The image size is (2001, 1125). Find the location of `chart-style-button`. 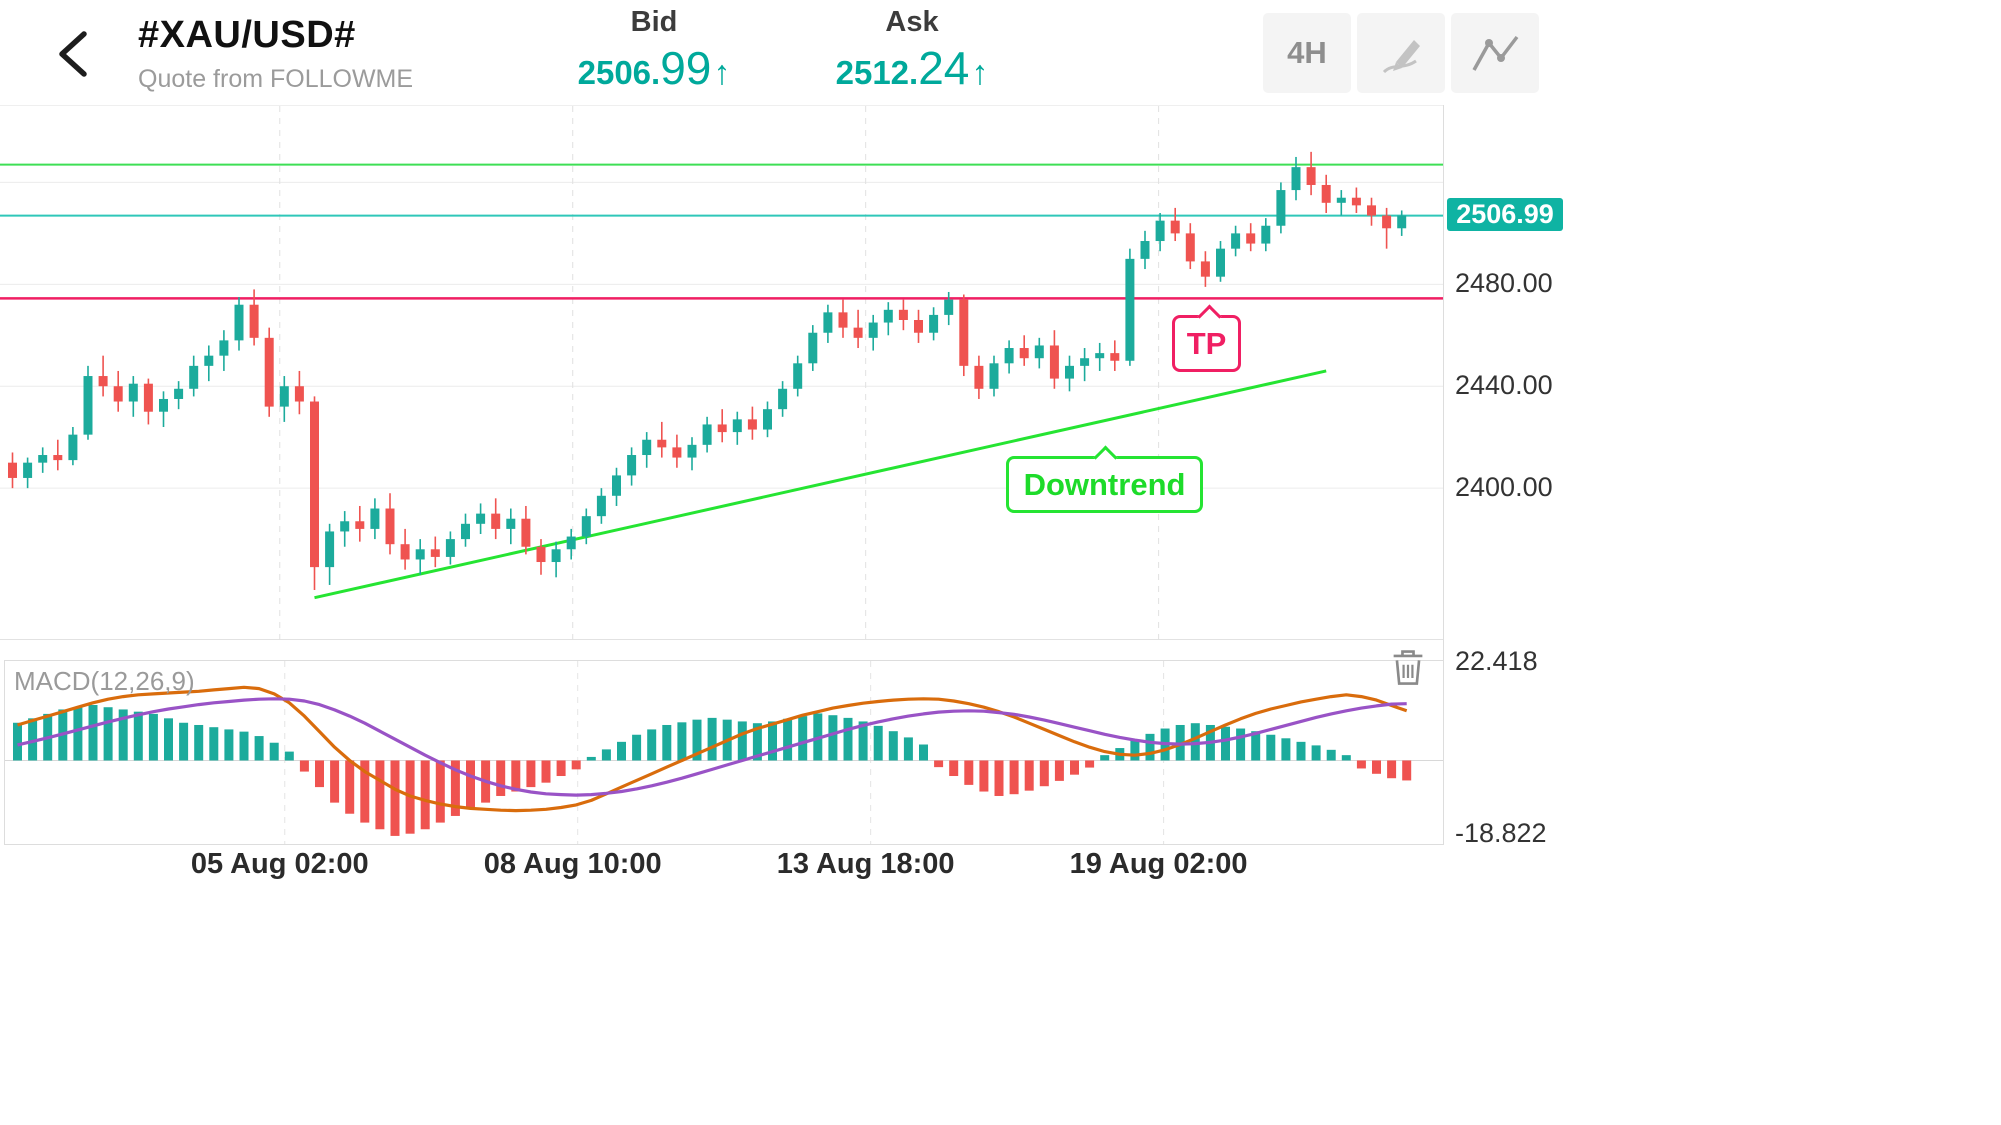

chart-style-button is located at coordinates (1495, 53).